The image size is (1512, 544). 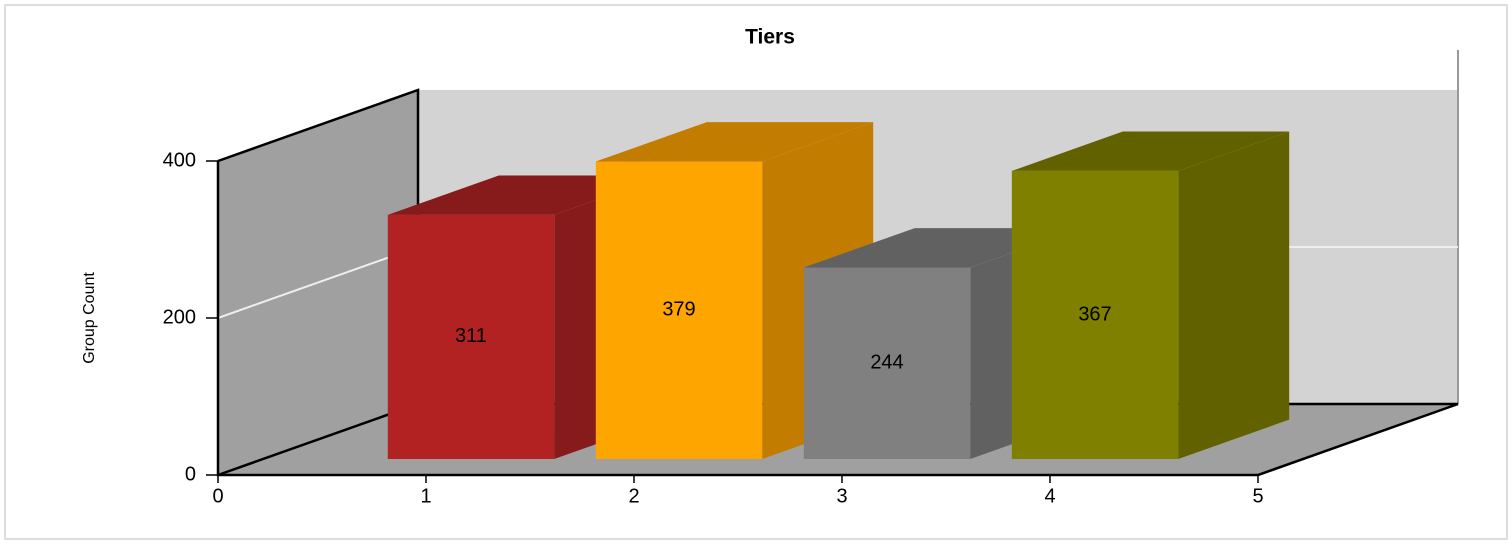 I want to click on value-label: 244, so click(x=886, y=363).